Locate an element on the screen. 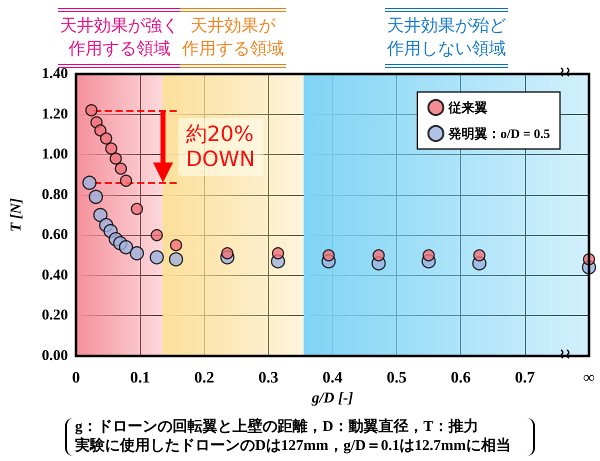  x-tick-label: 0.1 is located at coordinates (140, 378).